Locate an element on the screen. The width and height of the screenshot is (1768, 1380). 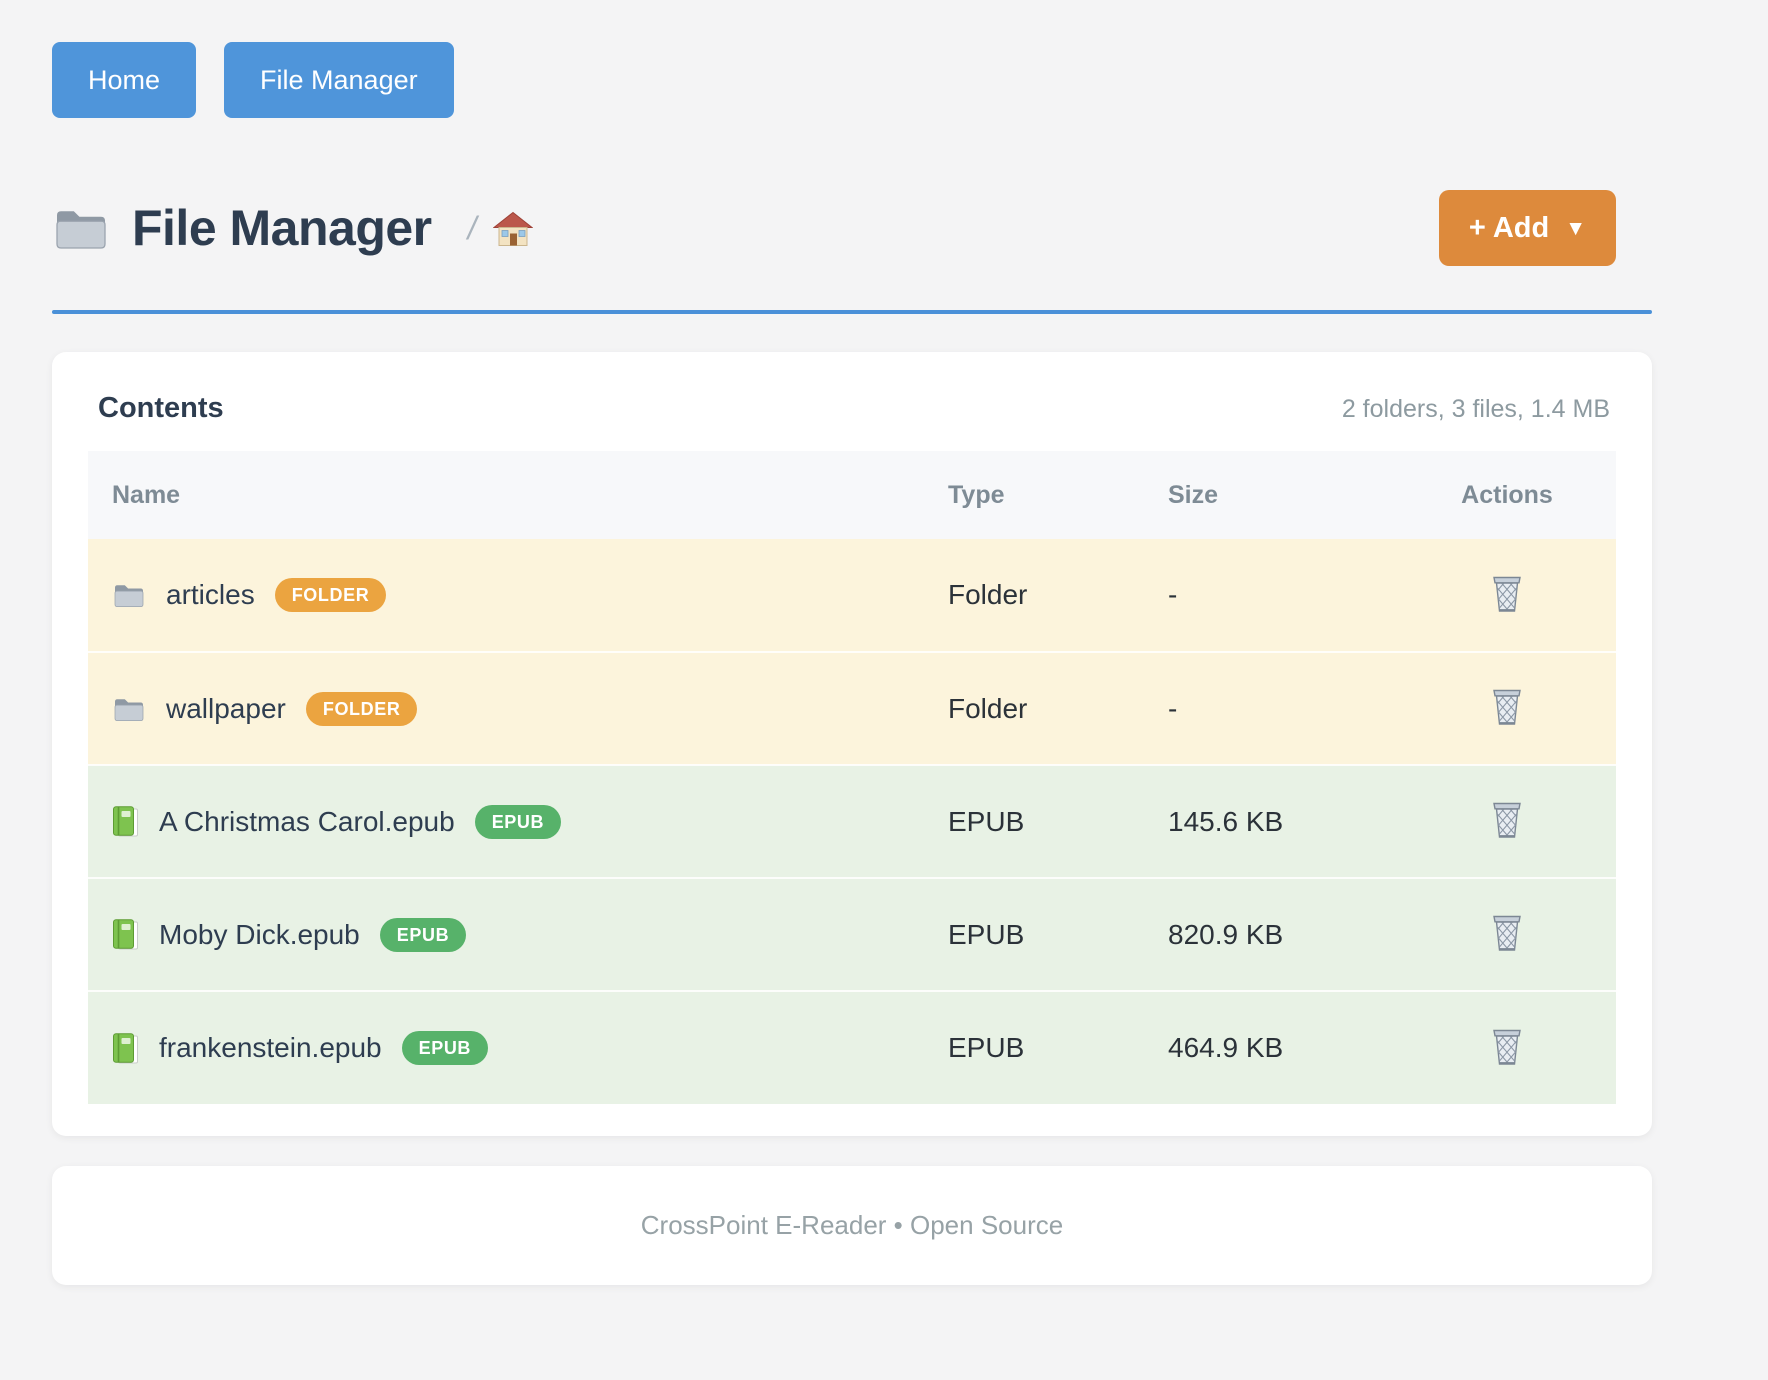
column-header-name: Name is located at coordinates (518, 495).